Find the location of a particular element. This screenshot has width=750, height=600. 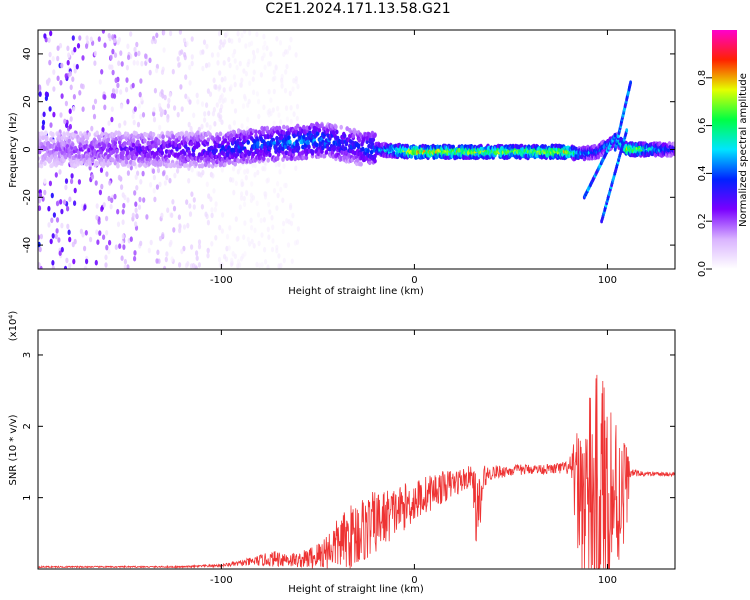

colorbar-label: Normalized spectral amplitude is located at coordinates (743, 150).